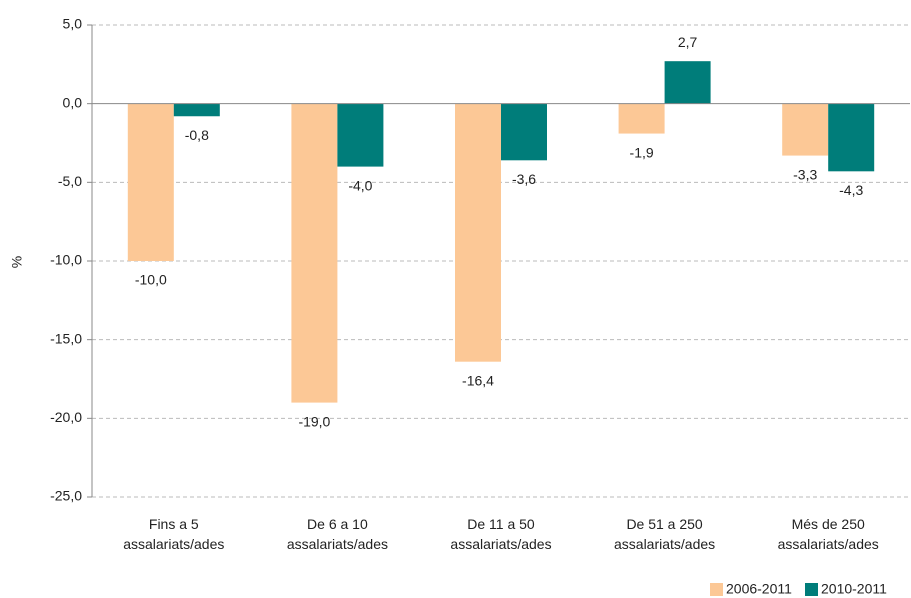  I want to click on y-tick-label: 0,0, so click(73, 102).